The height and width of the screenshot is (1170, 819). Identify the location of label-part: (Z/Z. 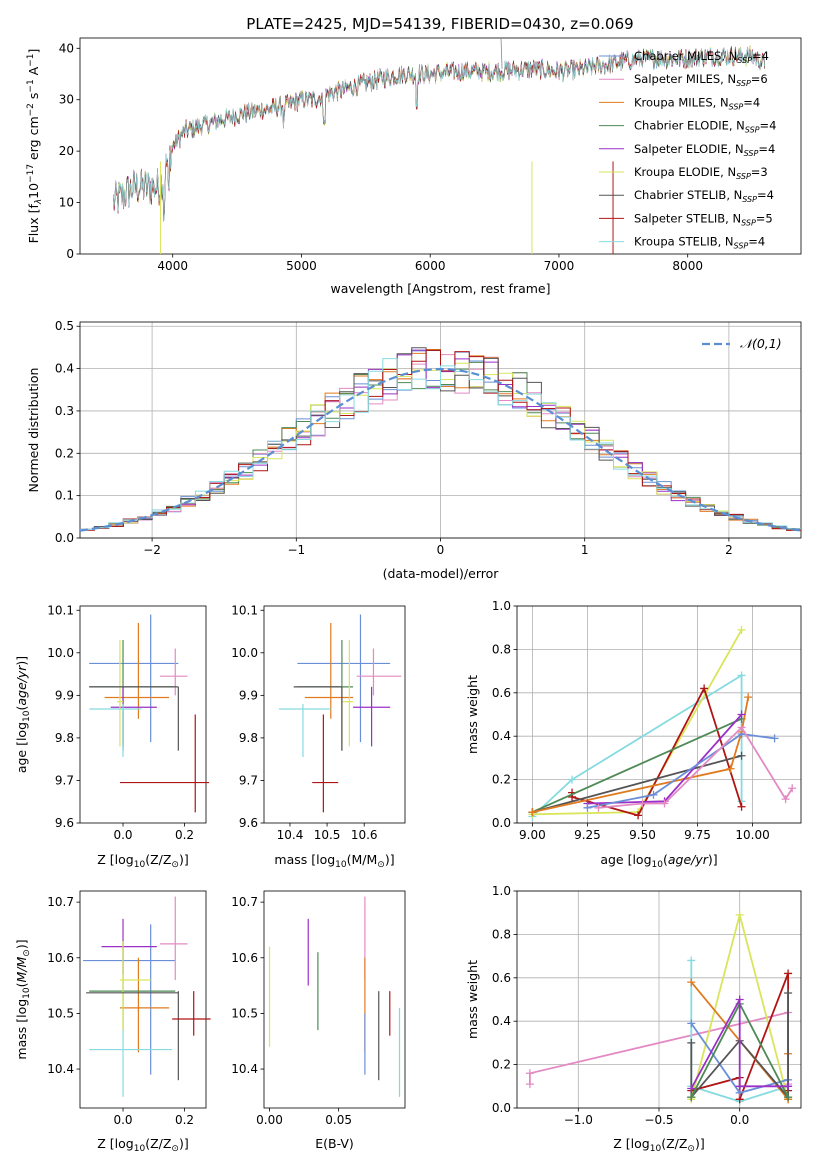
(158, 1143).